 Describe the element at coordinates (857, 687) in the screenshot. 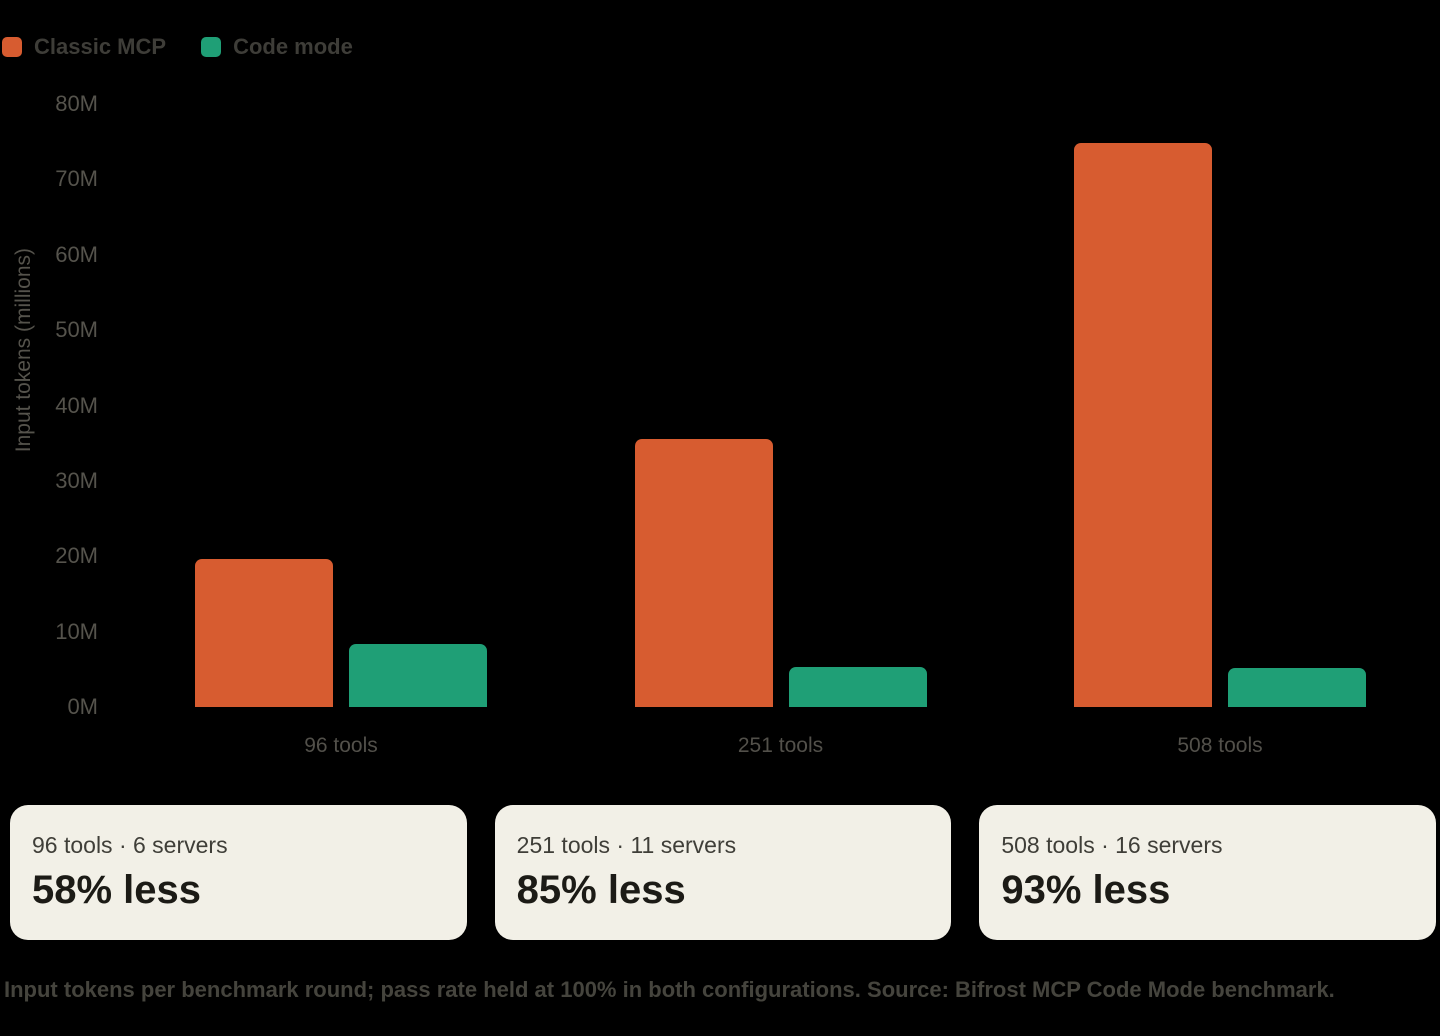

I see `bar-code-mode-251-tools` at that location.